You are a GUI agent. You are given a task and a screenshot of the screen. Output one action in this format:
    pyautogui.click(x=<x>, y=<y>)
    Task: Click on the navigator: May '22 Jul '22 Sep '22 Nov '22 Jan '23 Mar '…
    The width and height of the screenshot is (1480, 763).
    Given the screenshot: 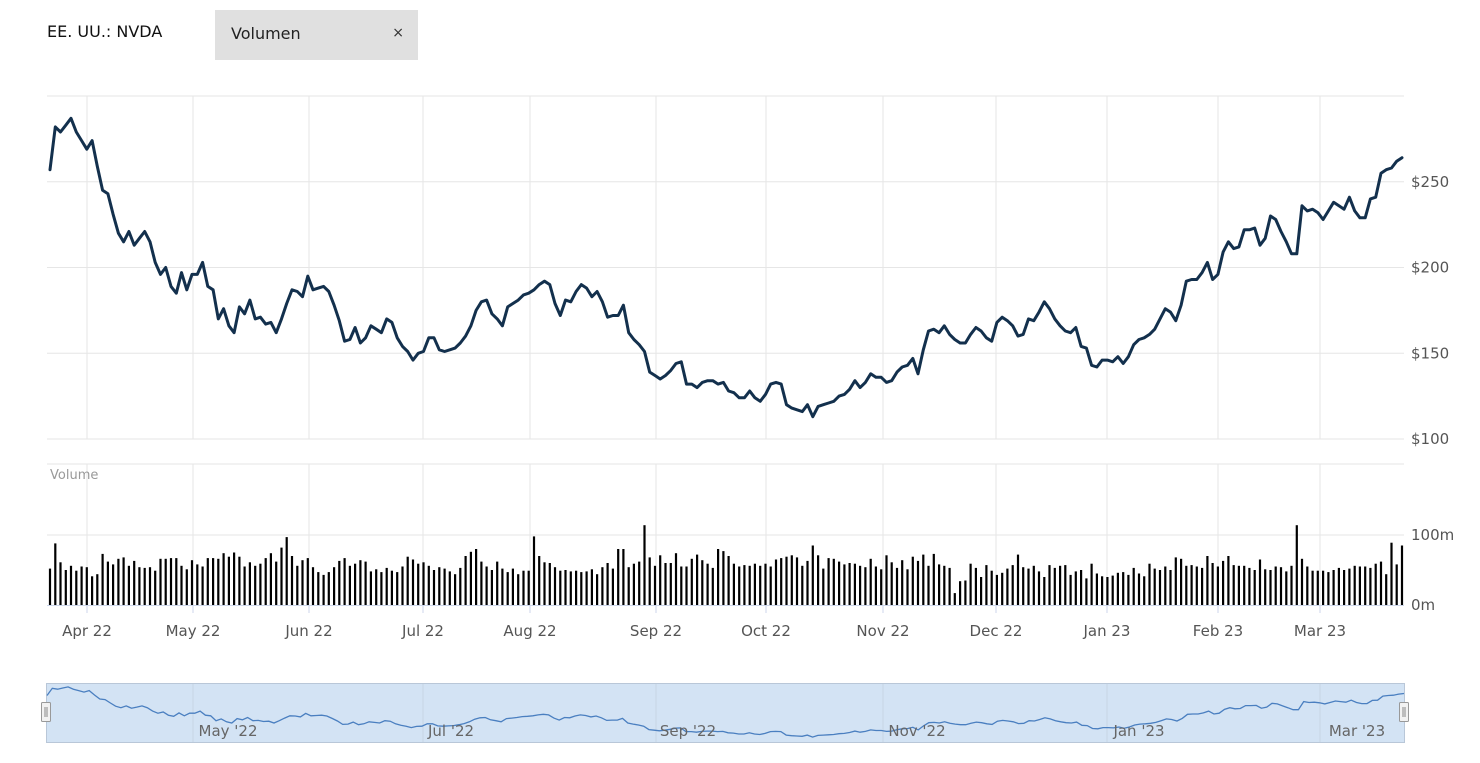 What is the action you would take?
    pyautogui.click(x=725, y=713)
    